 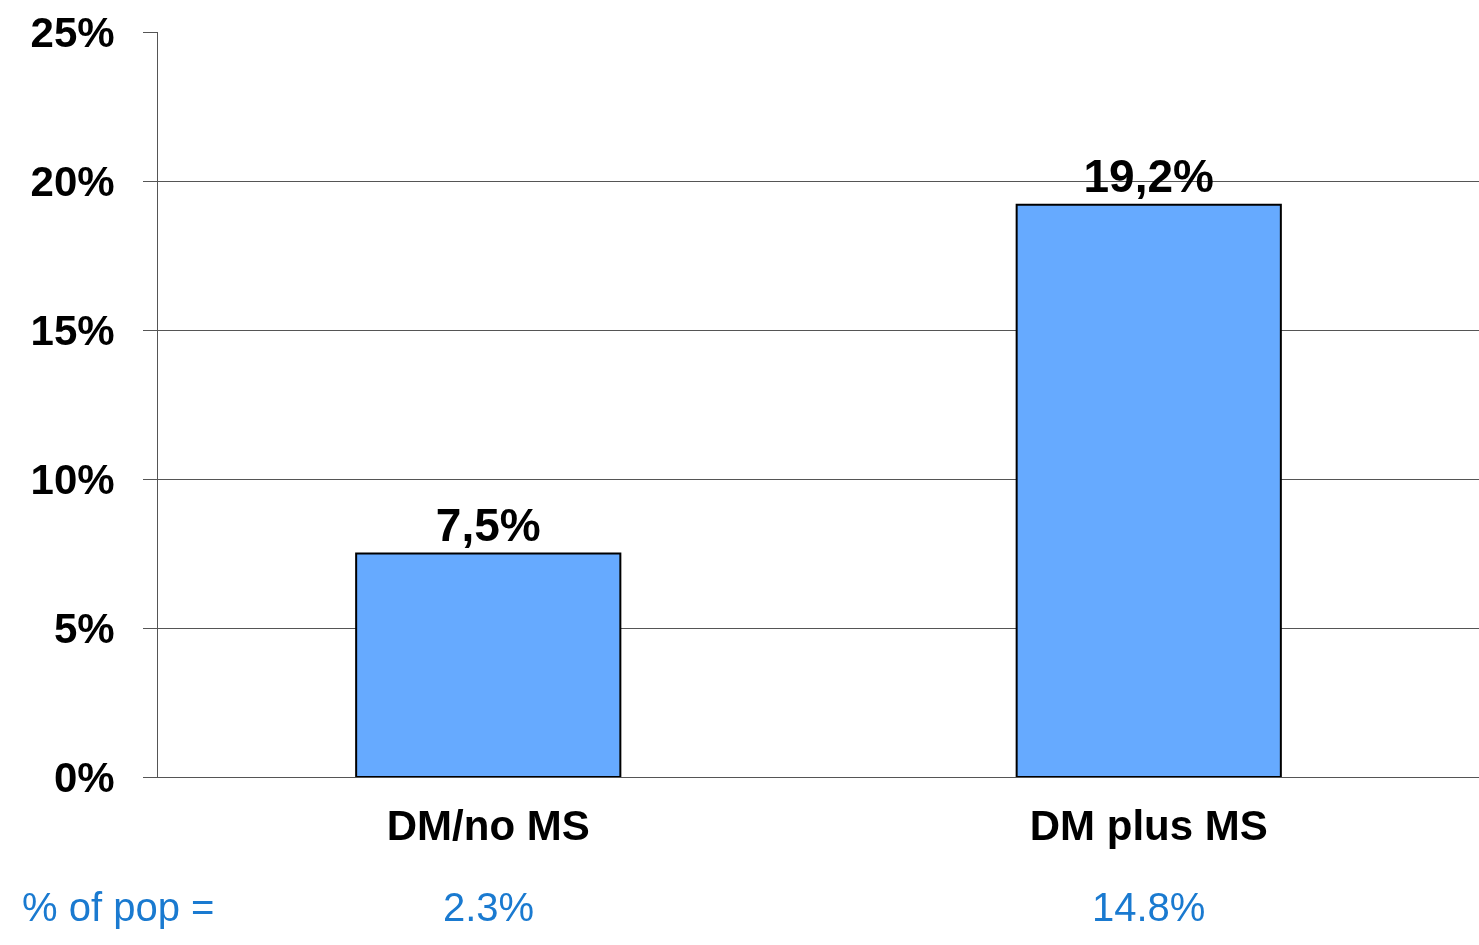 I want to click on y-tick-label: 0%, so click(x=84, y=777).